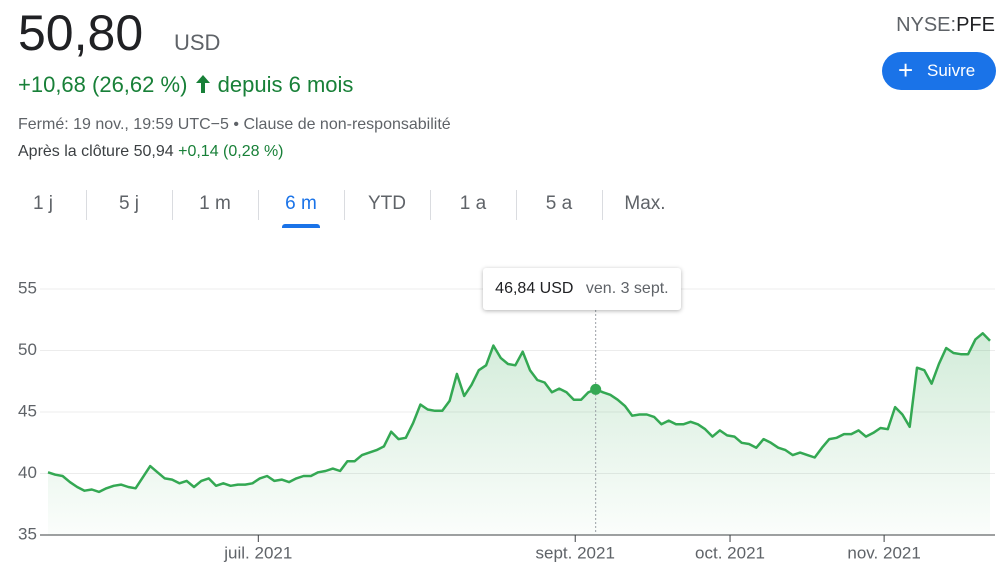 Image resolution: width=1003 pixels, height=586 pixels. I want to click on up-arrow, so click(202, 84).